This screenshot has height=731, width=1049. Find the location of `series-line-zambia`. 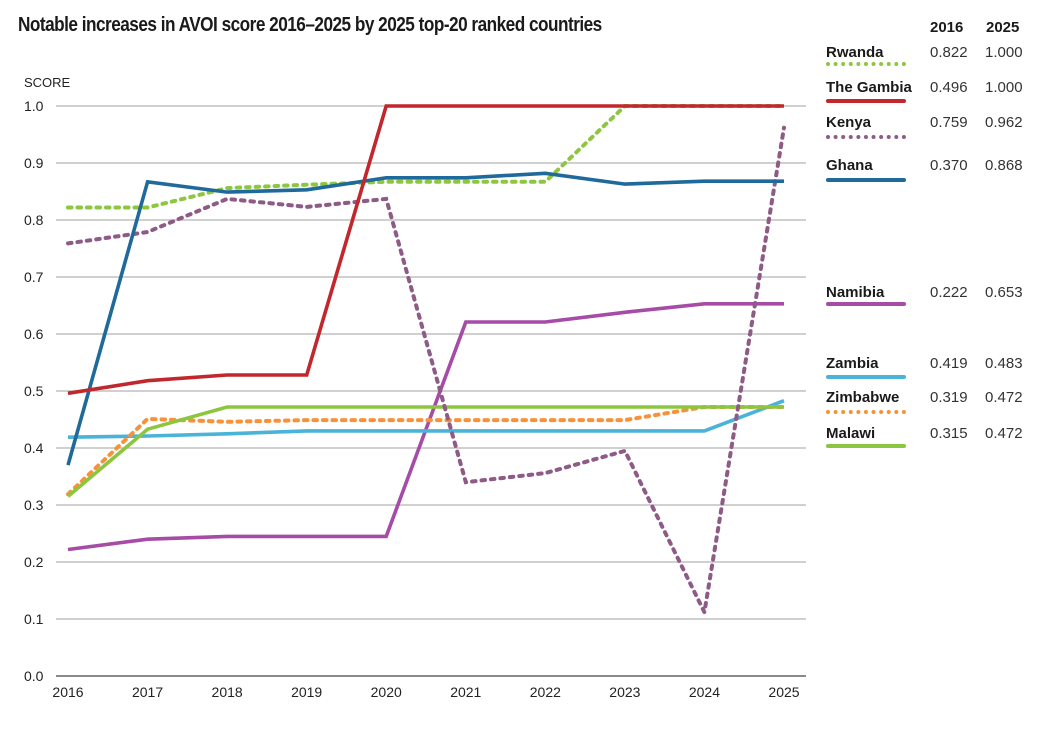

series-line-zambia is located at coordinates (426, 419).